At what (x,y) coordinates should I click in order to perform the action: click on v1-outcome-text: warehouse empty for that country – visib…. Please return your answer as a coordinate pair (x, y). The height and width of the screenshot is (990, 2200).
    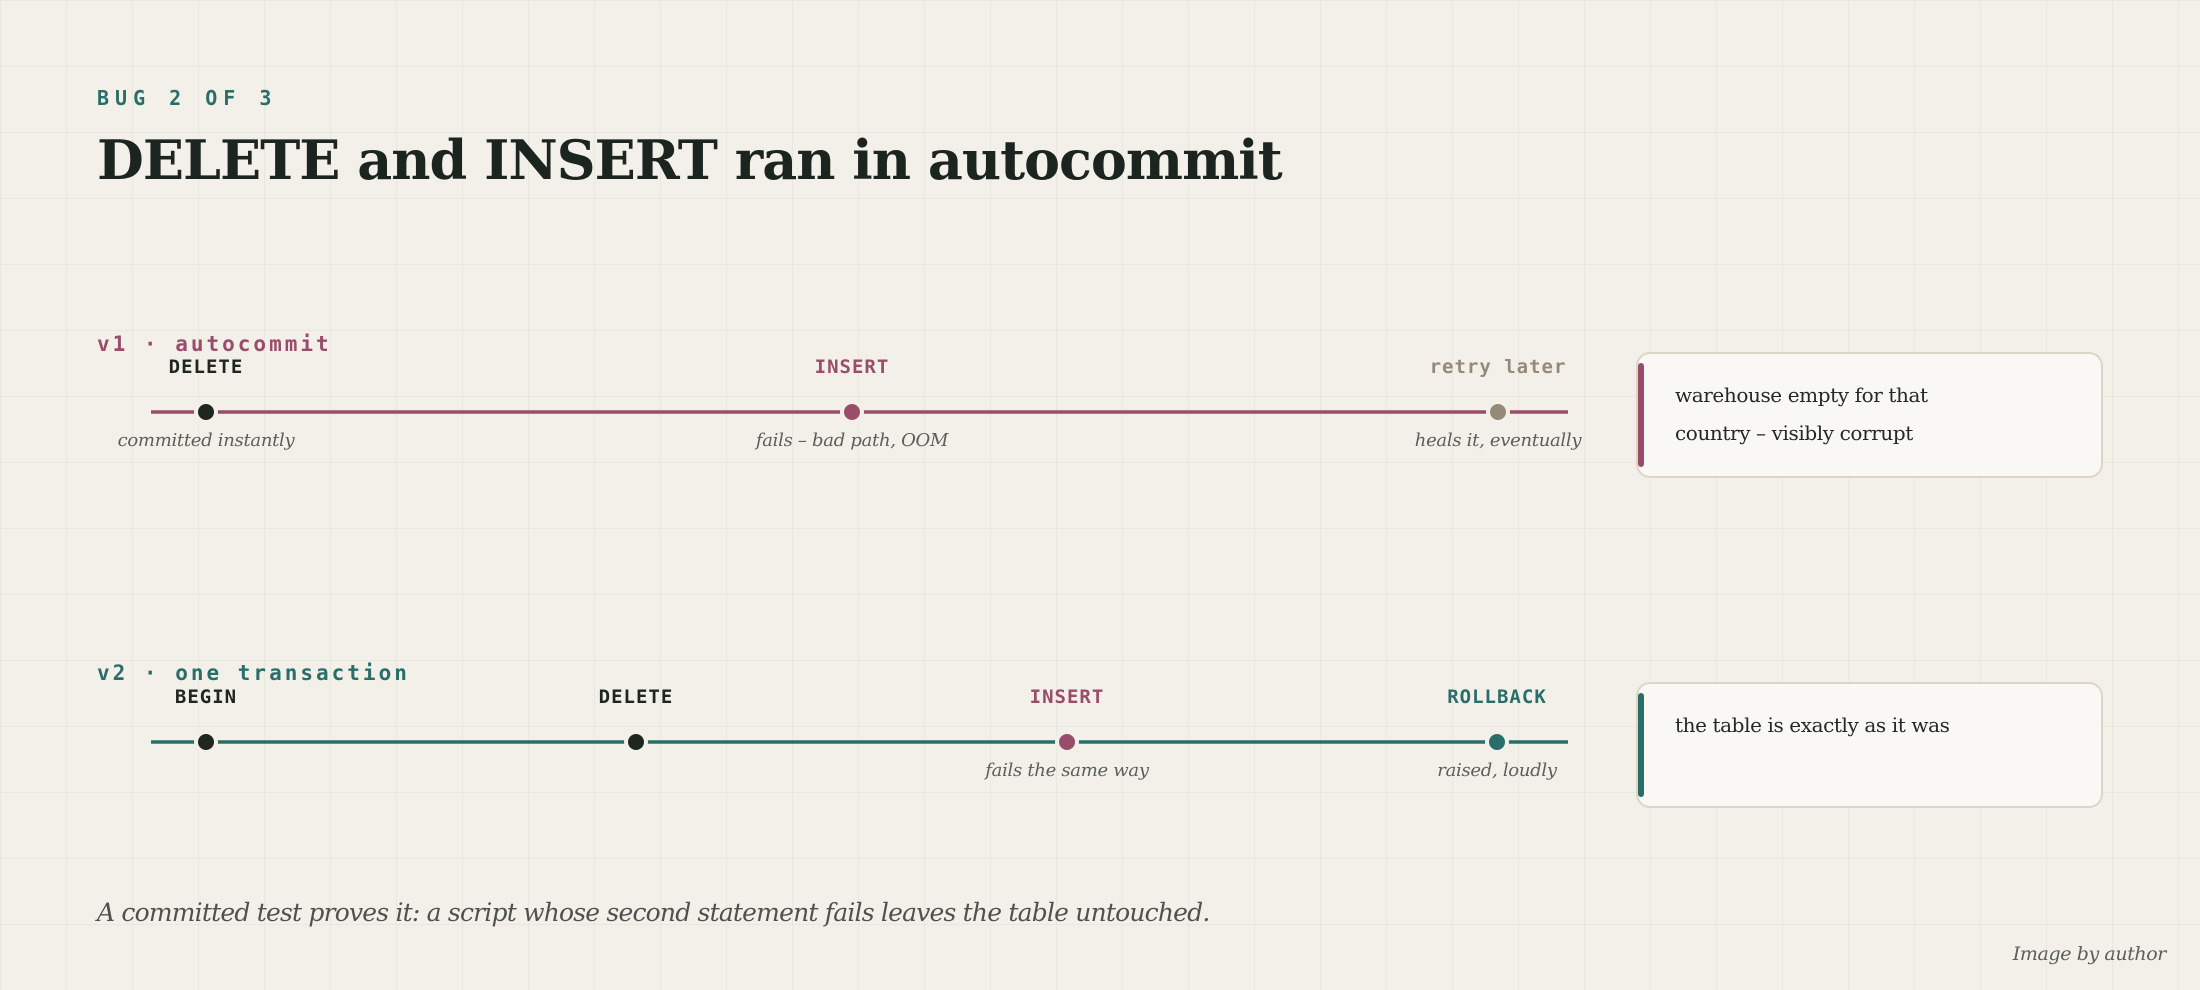
    Looking at the image, I should click on (1801, 414).